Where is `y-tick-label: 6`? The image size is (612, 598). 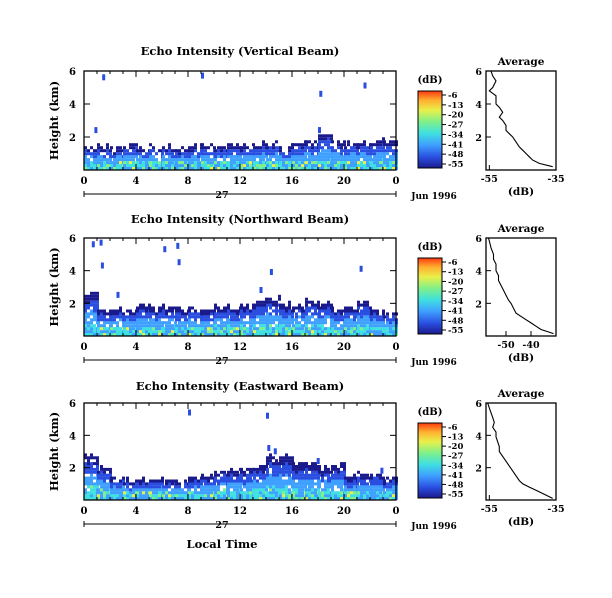 y-tick-label: 6 is located at coordinates (72, 72).